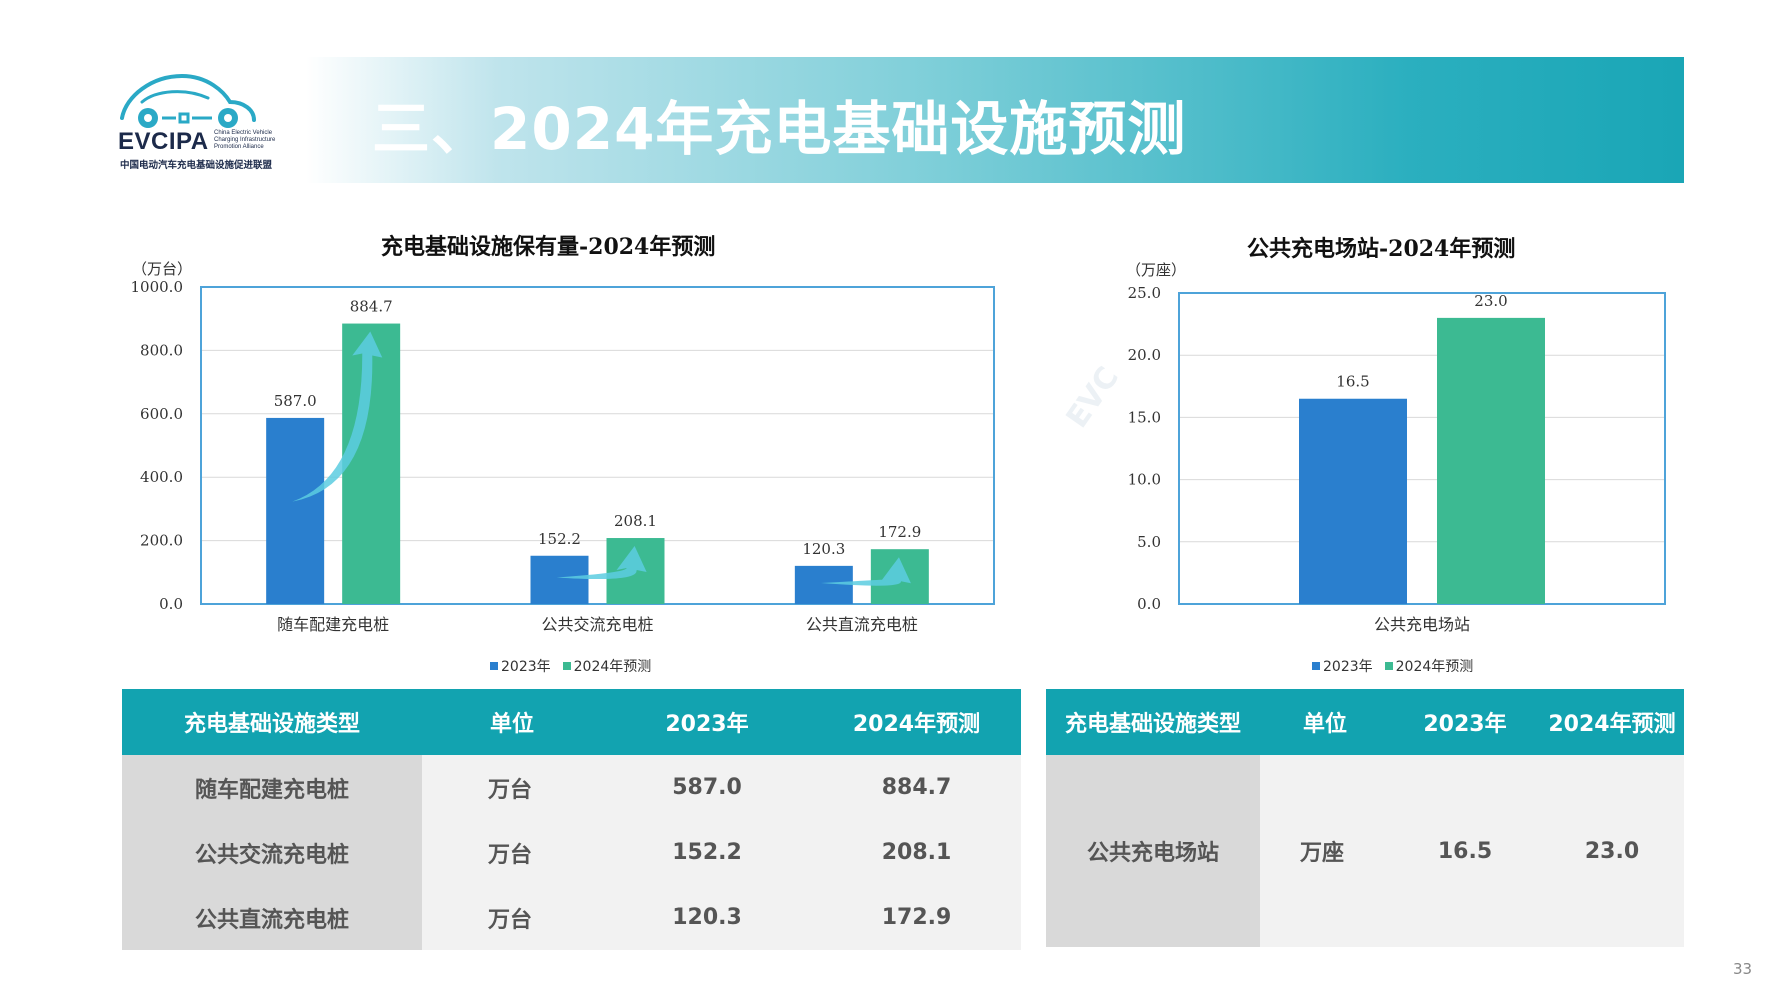 This screenshot has height=1000, width=1778. What do you see at coordinates (1743, 969) in the screenshot?
I see `page-number: 33` at bounding box center [1743, 969].